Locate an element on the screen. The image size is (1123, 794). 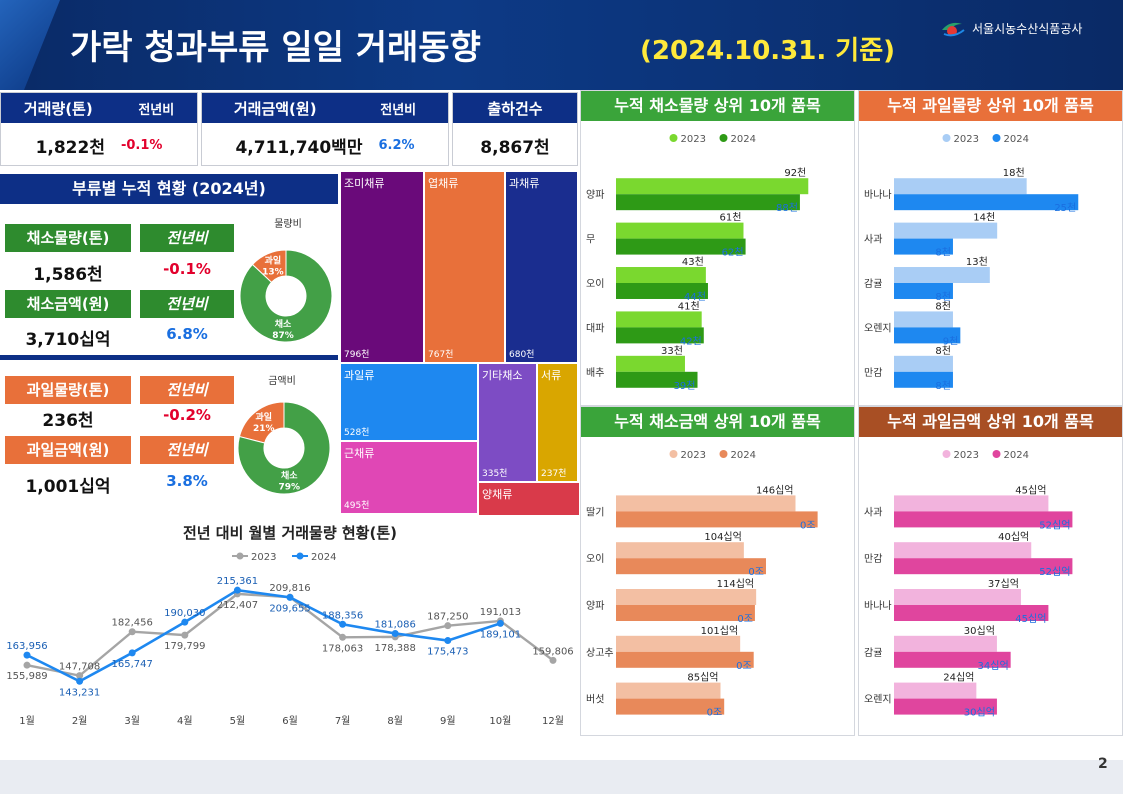
category-label: 버섯 is located at coordinates (595, 700).